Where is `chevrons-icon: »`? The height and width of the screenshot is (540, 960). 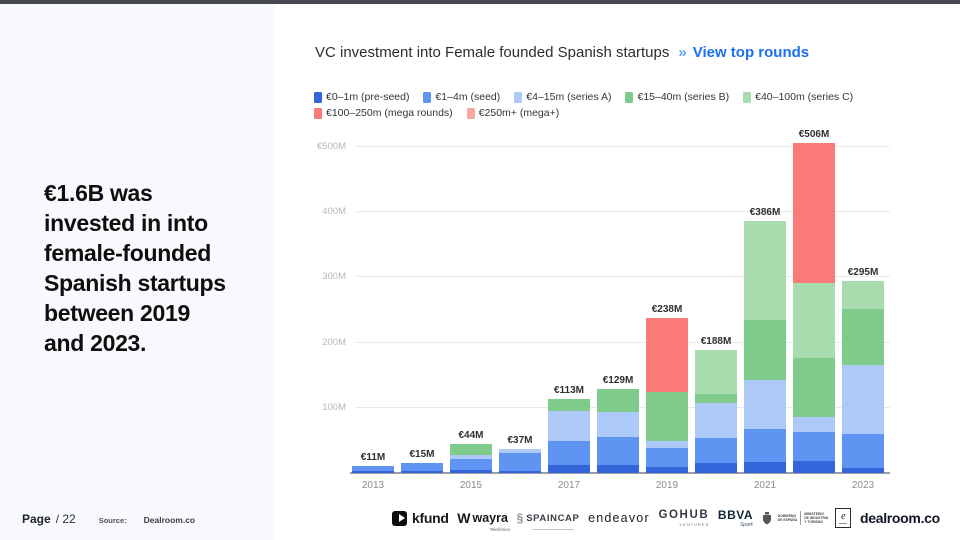
chevrons-icon: » is located at coordinates (682, 52).